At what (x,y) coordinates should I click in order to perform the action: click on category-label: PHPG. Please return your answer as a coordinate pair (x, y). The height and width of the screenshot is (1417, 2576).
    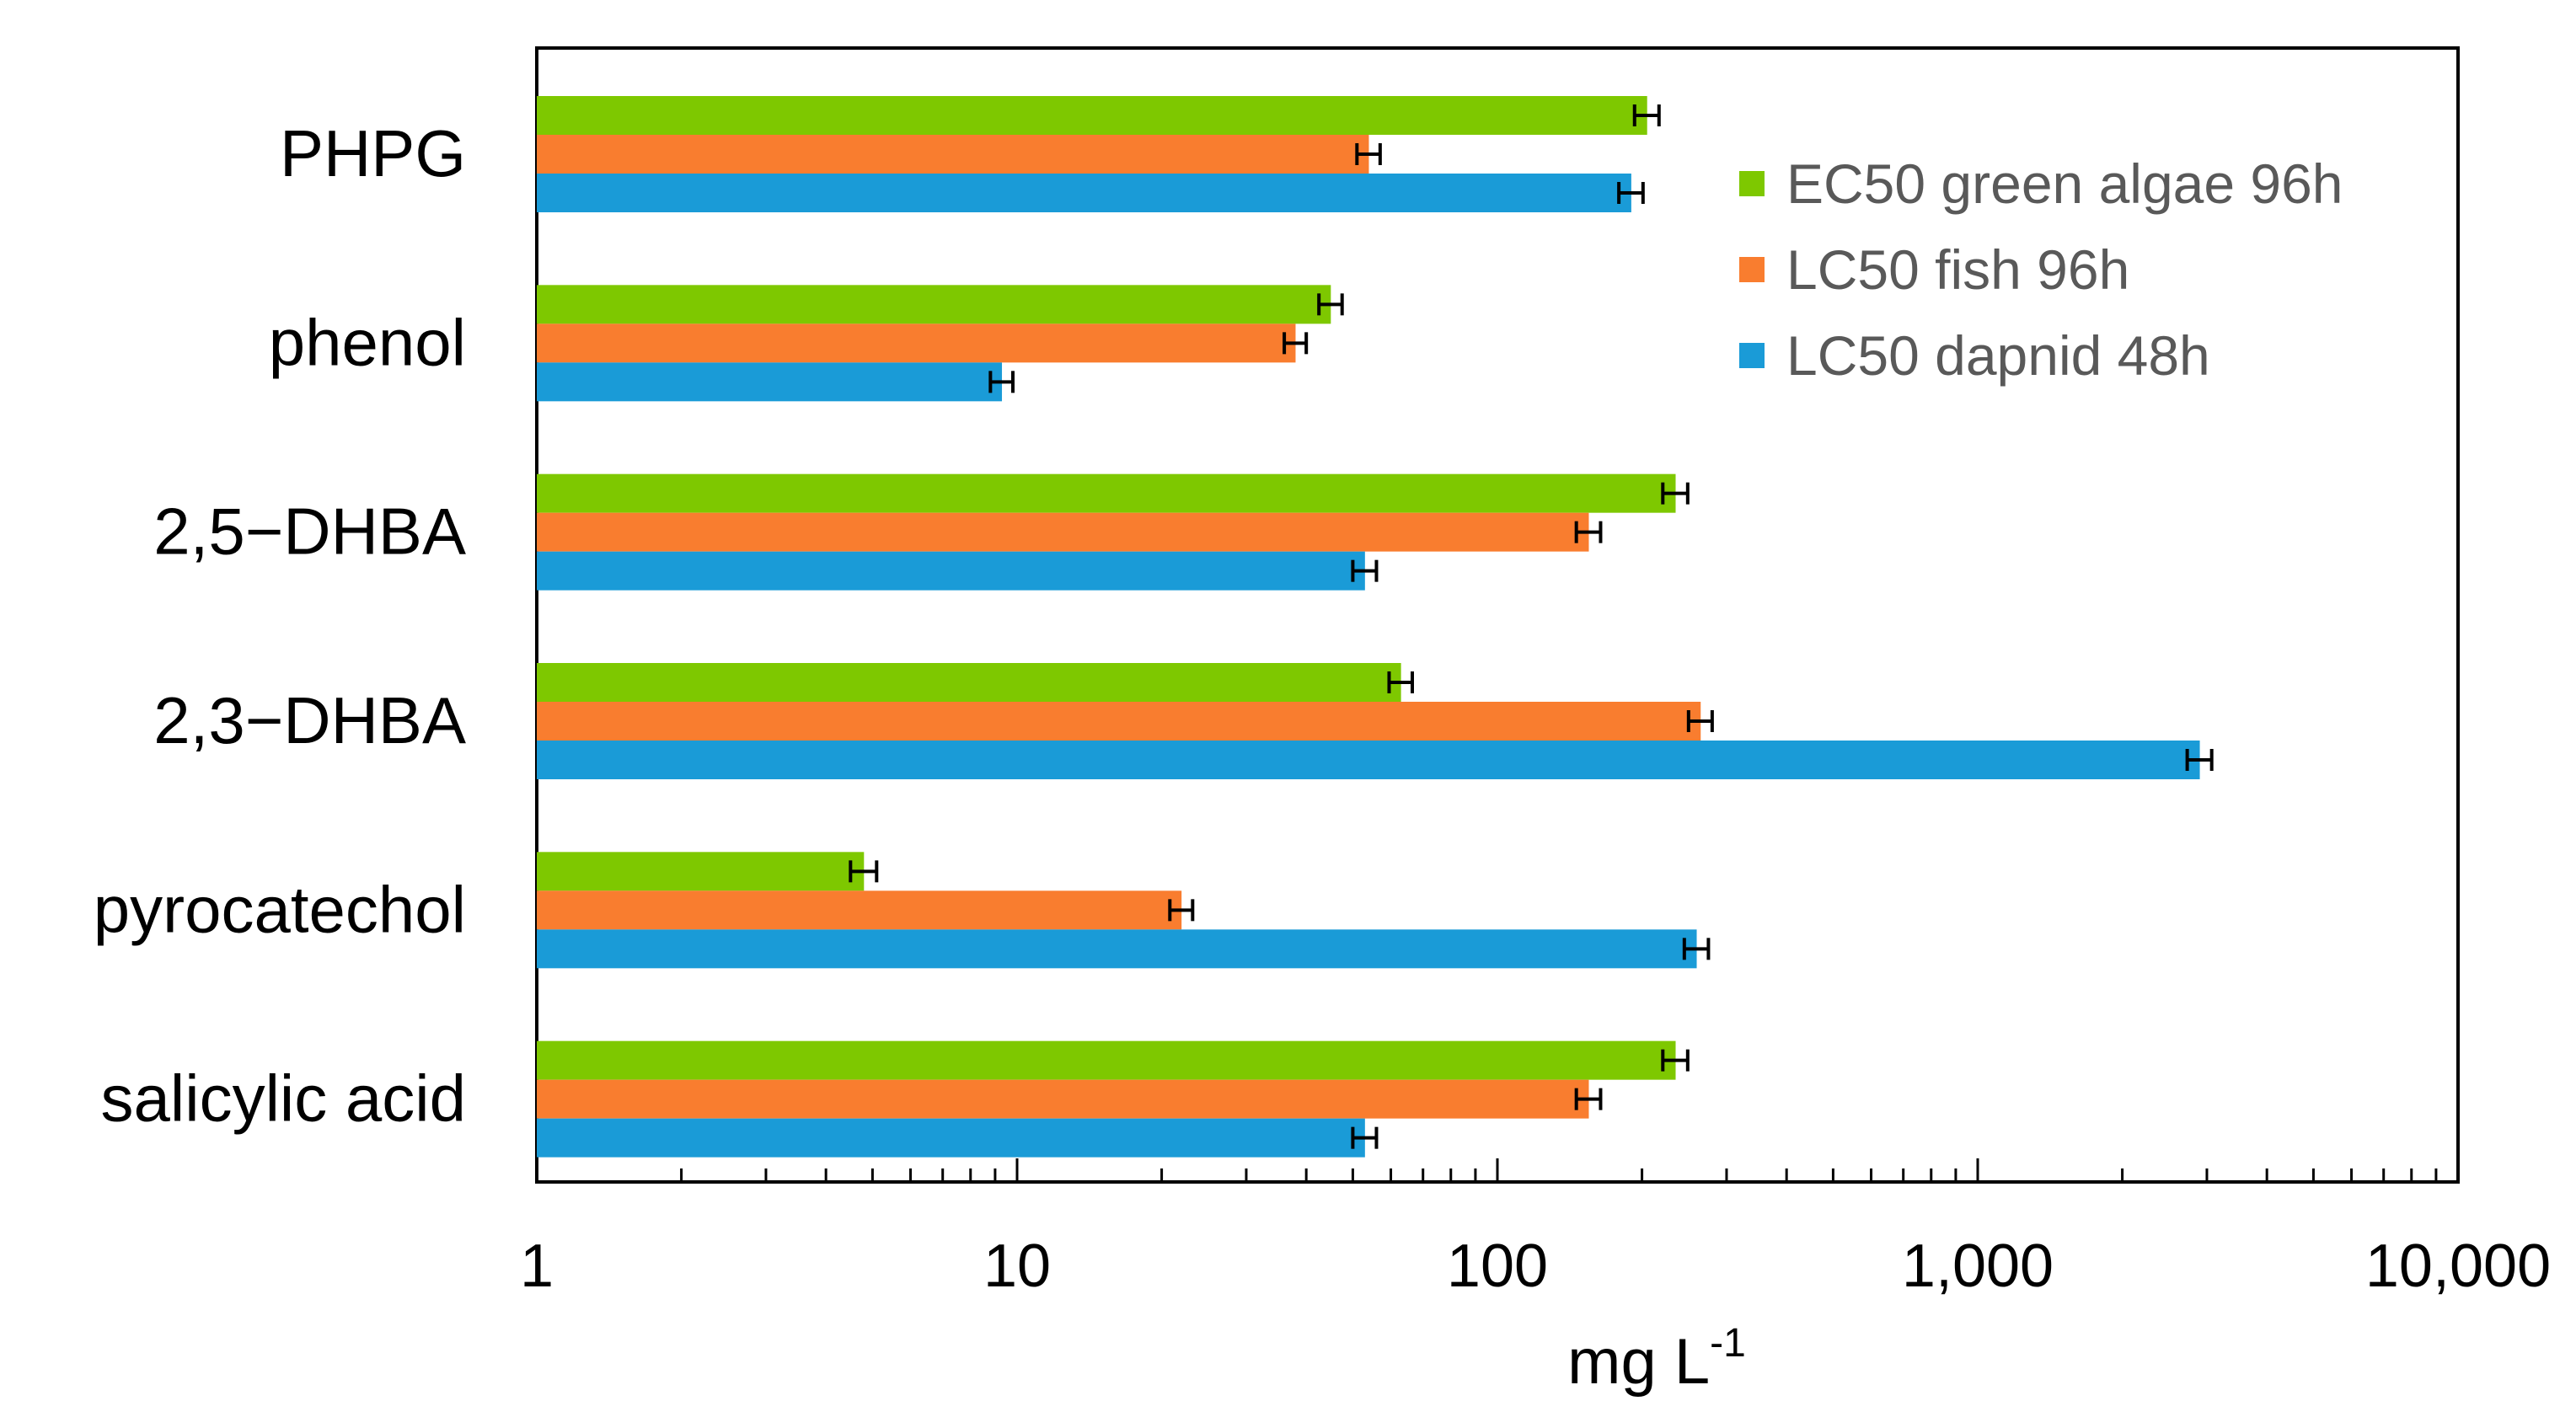
    Looking at the image, I should click on (373, 153).